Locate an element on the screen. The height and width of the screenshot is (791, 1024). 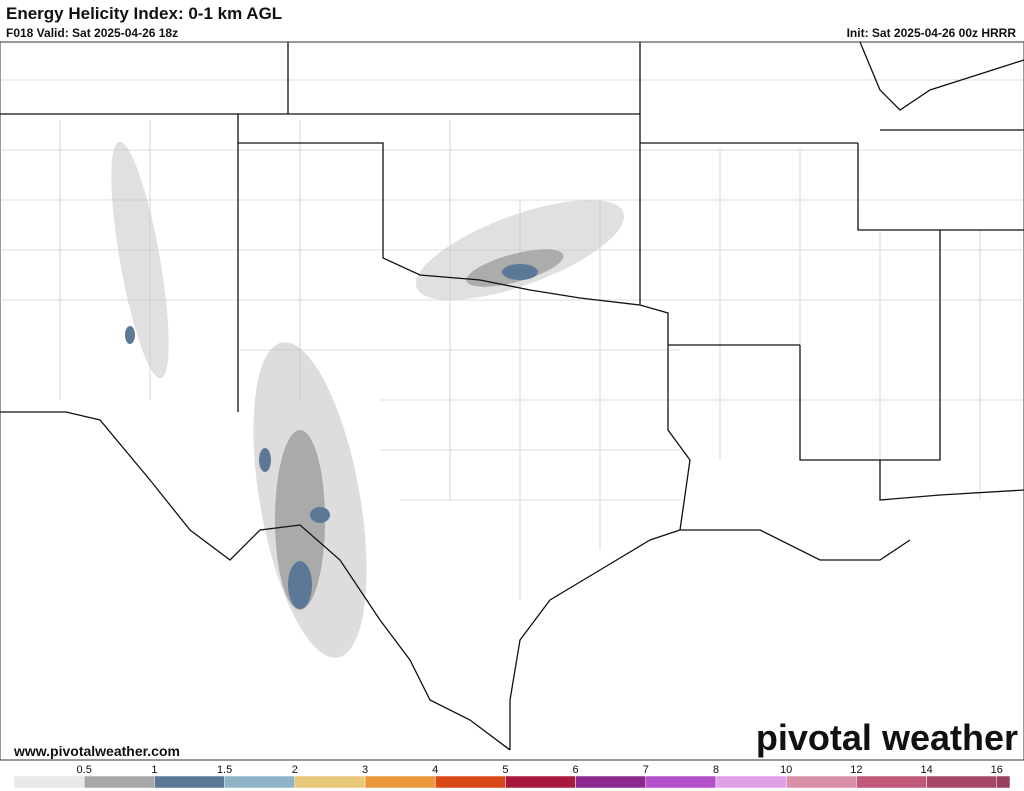
colorbar-label: 1 is located at coordinates (154, 770).